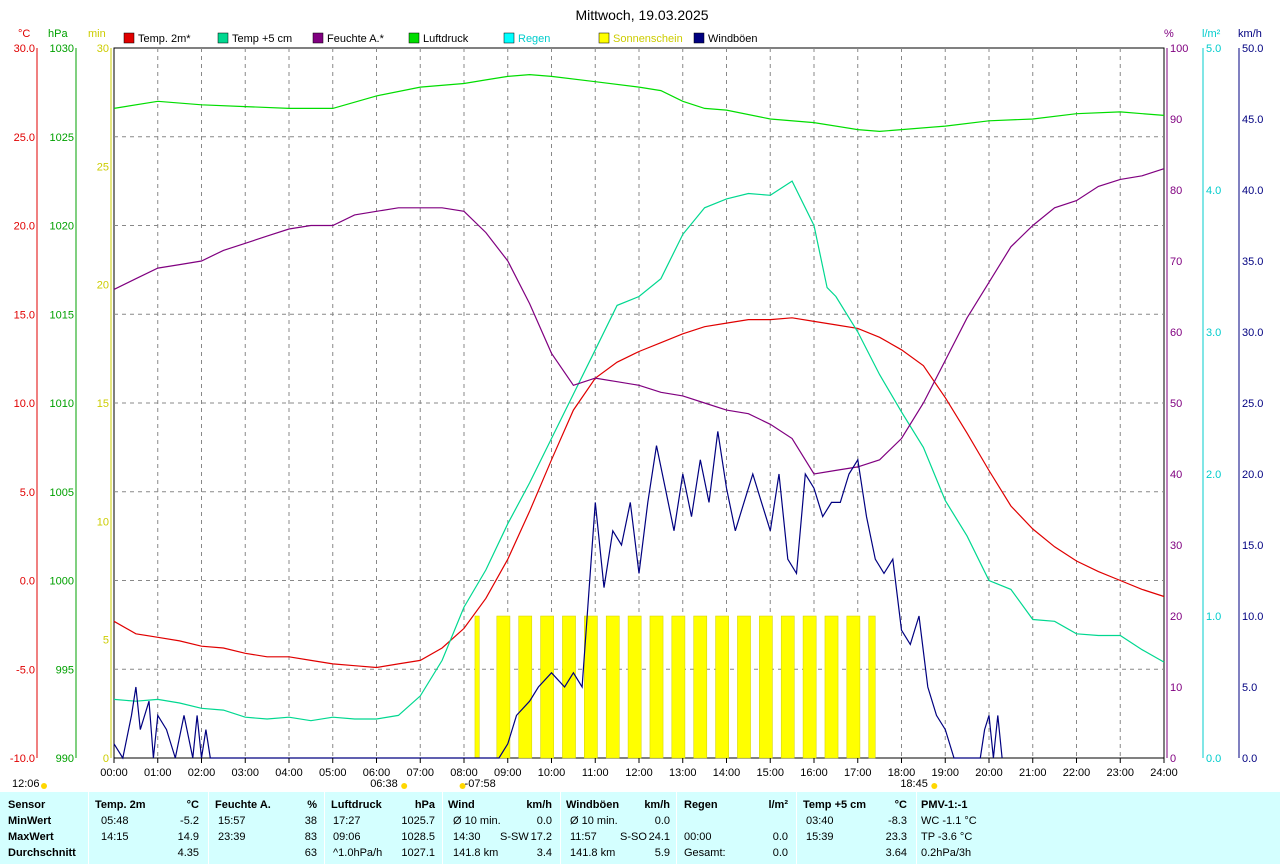 This screenshot has width=1280, height=864. I want to click on rain-tick-label: 2.0, so click(1213, 475).